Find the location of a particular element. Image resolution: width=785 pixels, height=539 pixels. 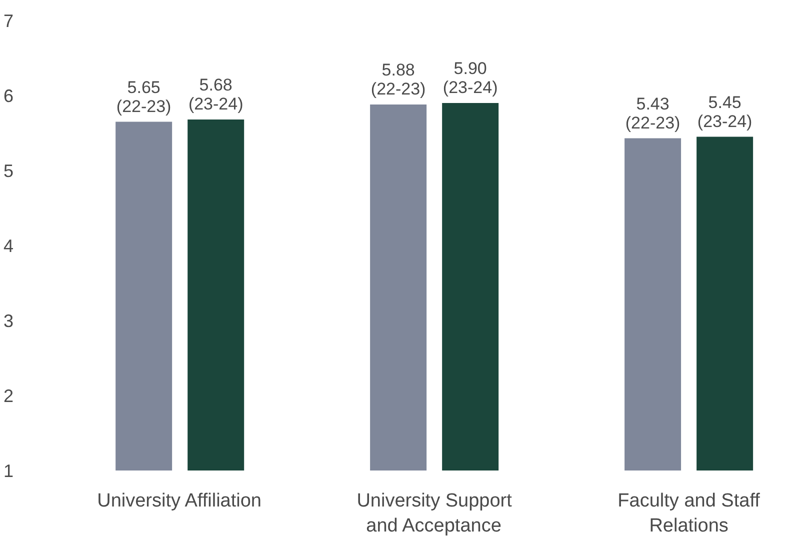

data-label: 5.90 is located at coordinates (470, 68).